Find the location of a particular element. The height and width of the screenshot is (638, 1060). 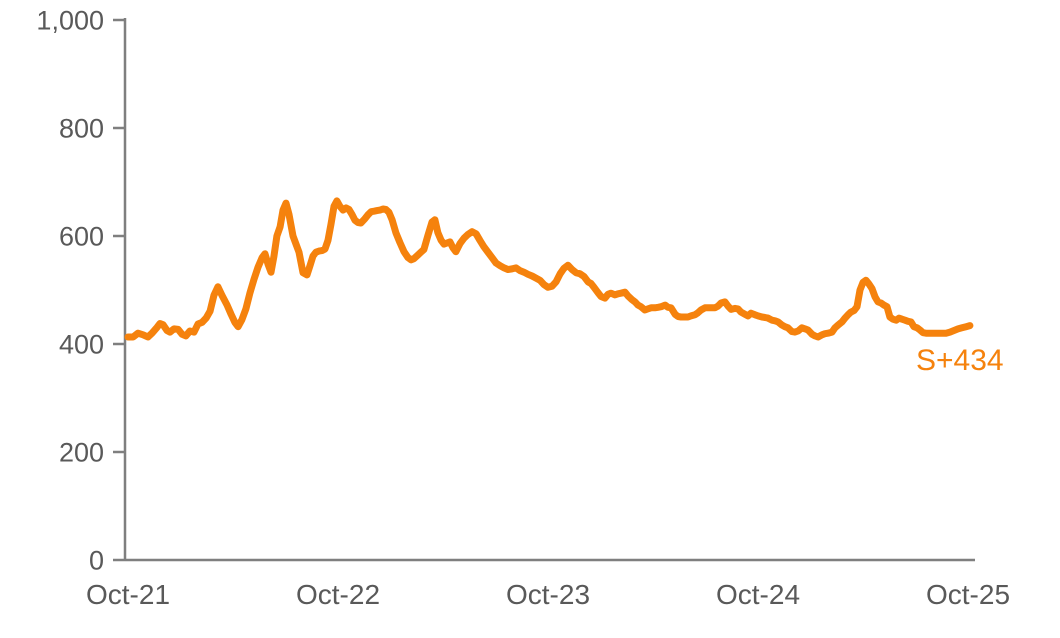

x-tick-label: Oct-23 is located at coordinates (548, 594).